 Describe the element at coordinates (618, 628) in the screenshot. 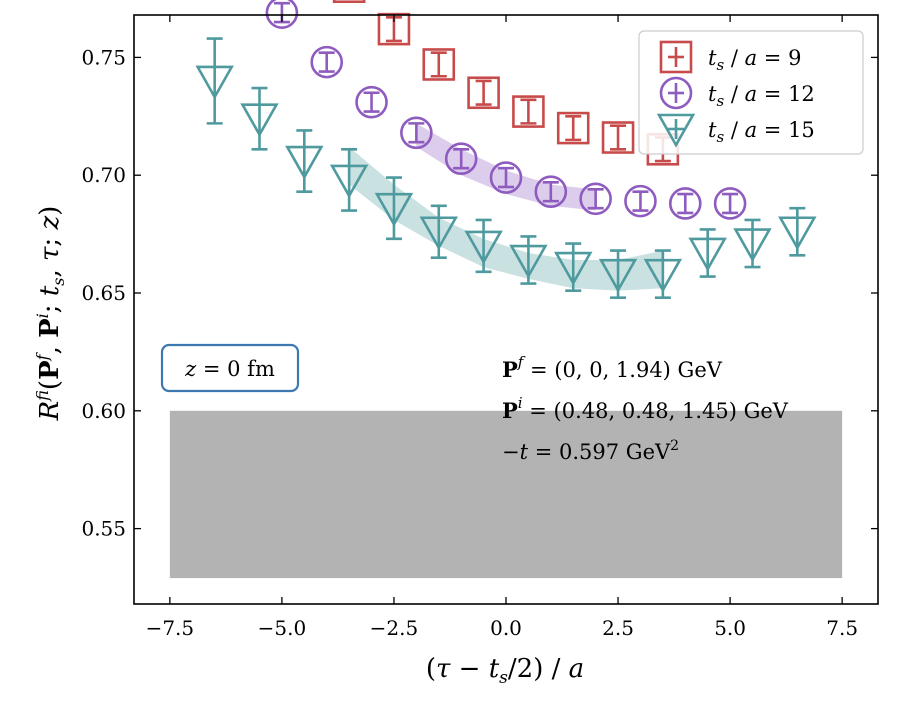

I see `x-tick-label-4: 2.5` at that location.